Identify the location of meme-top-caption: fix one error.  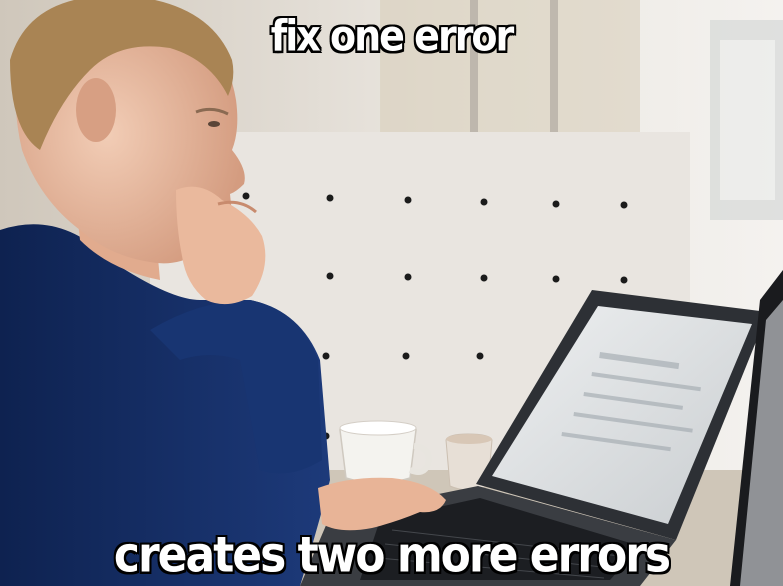
(392, 36).